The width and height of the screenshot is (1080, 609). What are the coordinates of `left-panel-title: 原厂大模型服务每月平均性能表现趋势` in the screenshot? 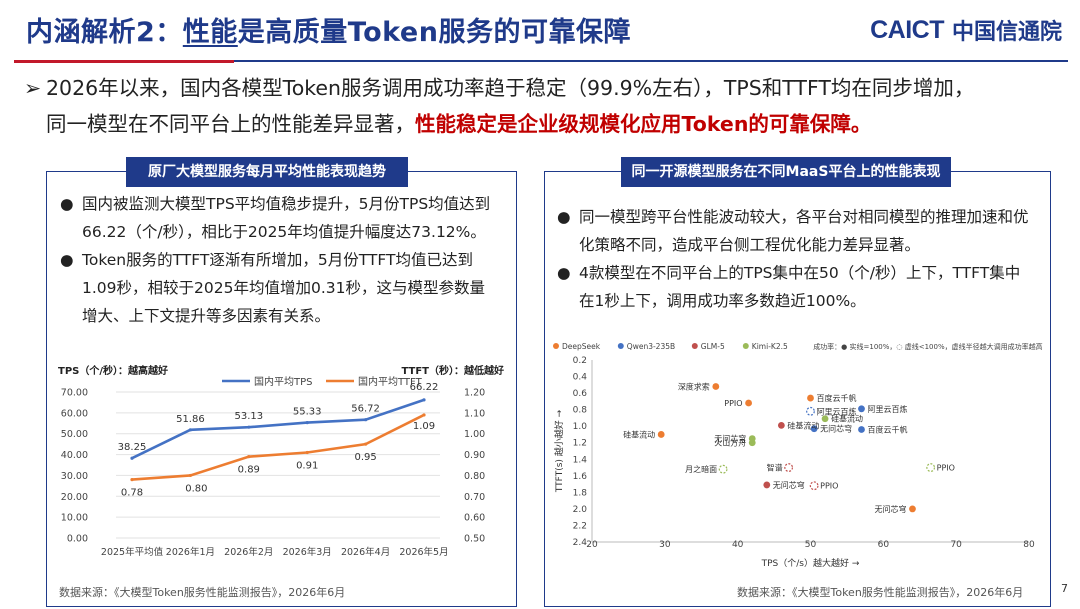 It's located at (267, 172).